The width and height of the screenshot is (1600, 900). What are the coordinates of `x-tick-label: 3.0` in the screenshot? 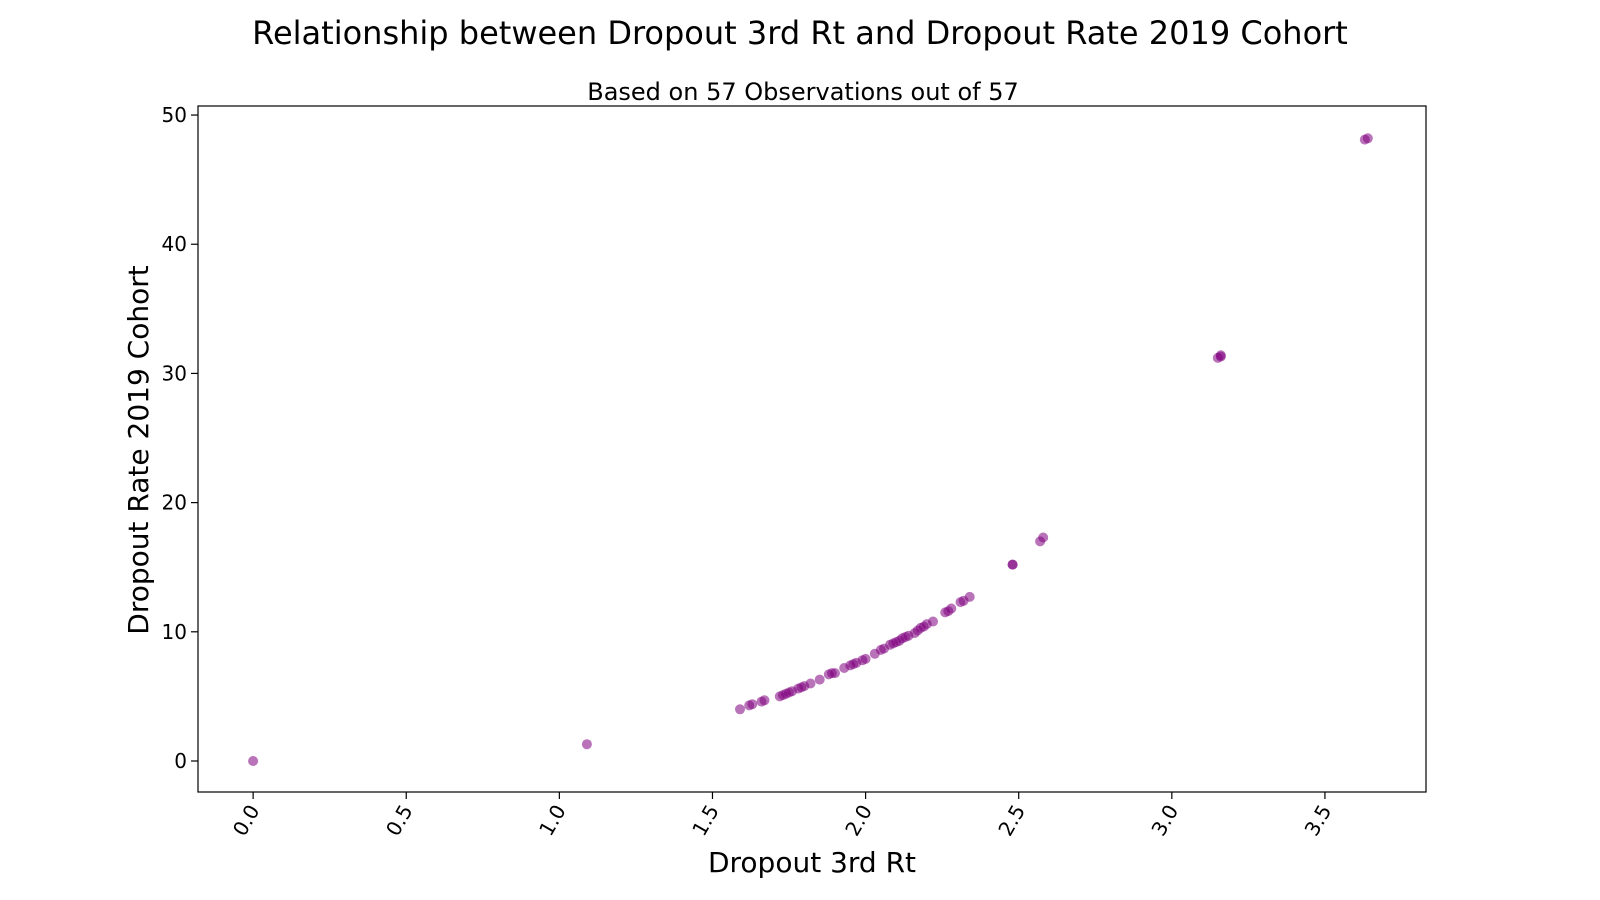 It's located at (1164, 821).